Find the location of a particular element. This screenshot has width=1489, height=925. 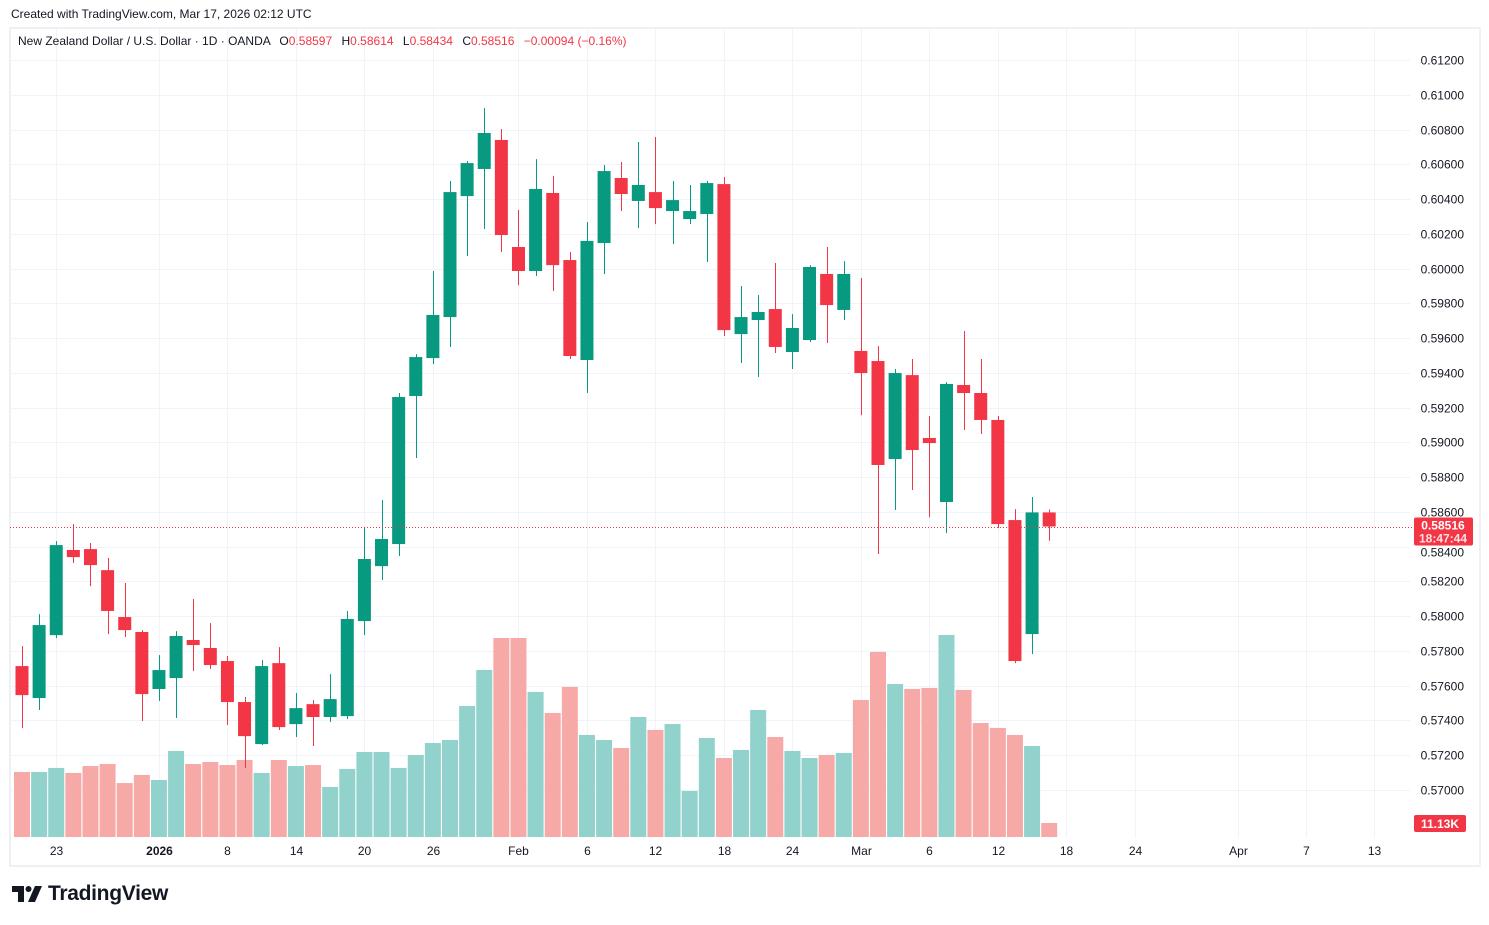

high-value: 0.58614 is located at coordinates (372, 41).